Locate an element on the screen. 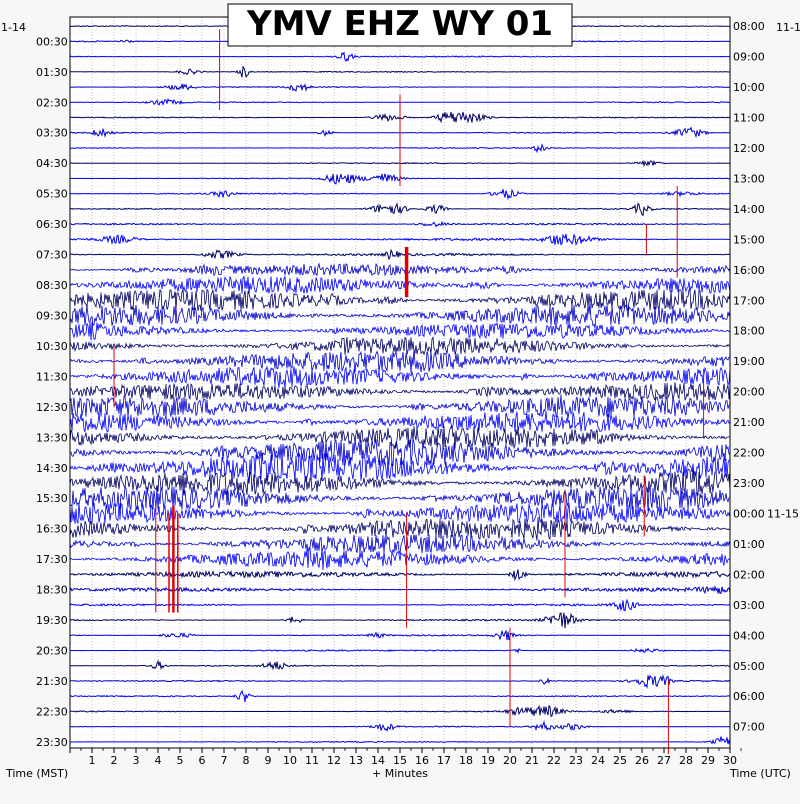  right-time-label: 17:00 is located at coordinates (749, 300).